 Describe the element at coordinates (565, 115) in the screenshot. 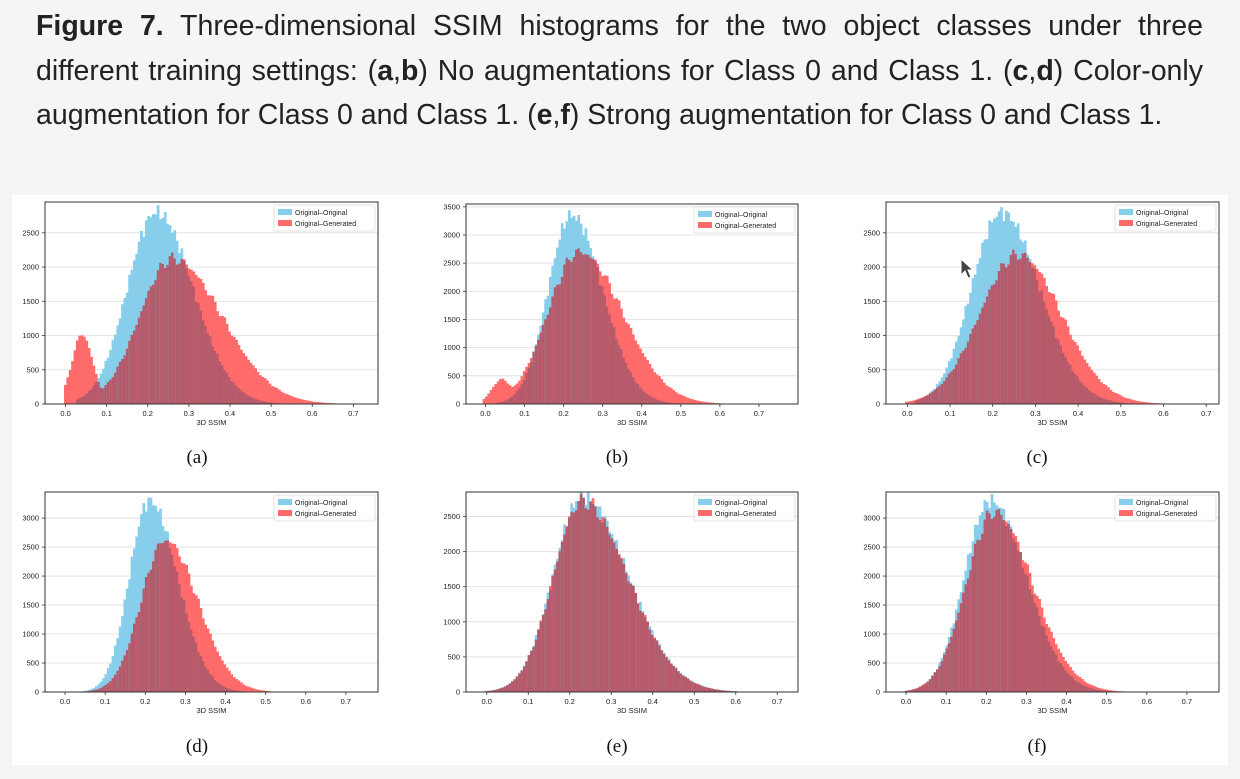

I see `panel-ref-f: f` at that location.